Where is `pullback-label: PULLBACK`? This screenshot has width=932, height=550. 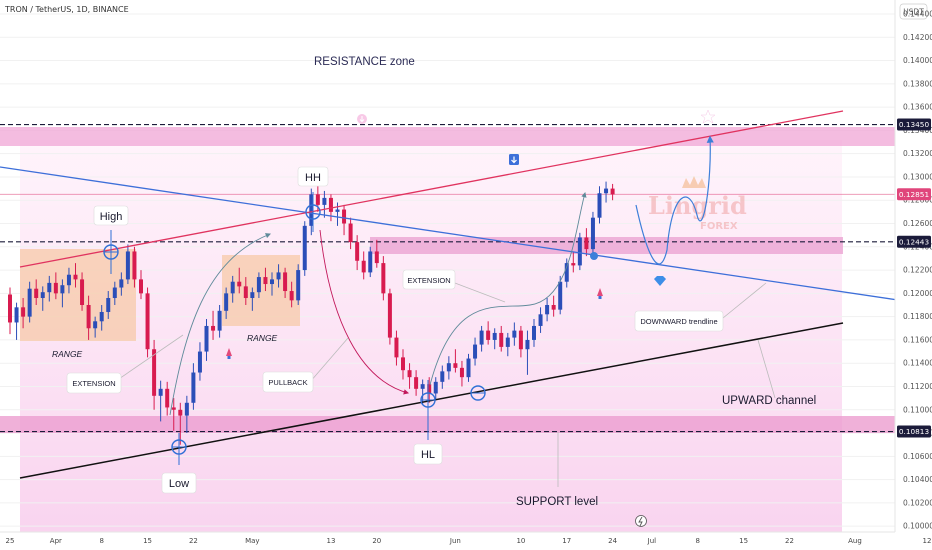
pullback-label: PULLBACK is located at coordinates (287, 382).